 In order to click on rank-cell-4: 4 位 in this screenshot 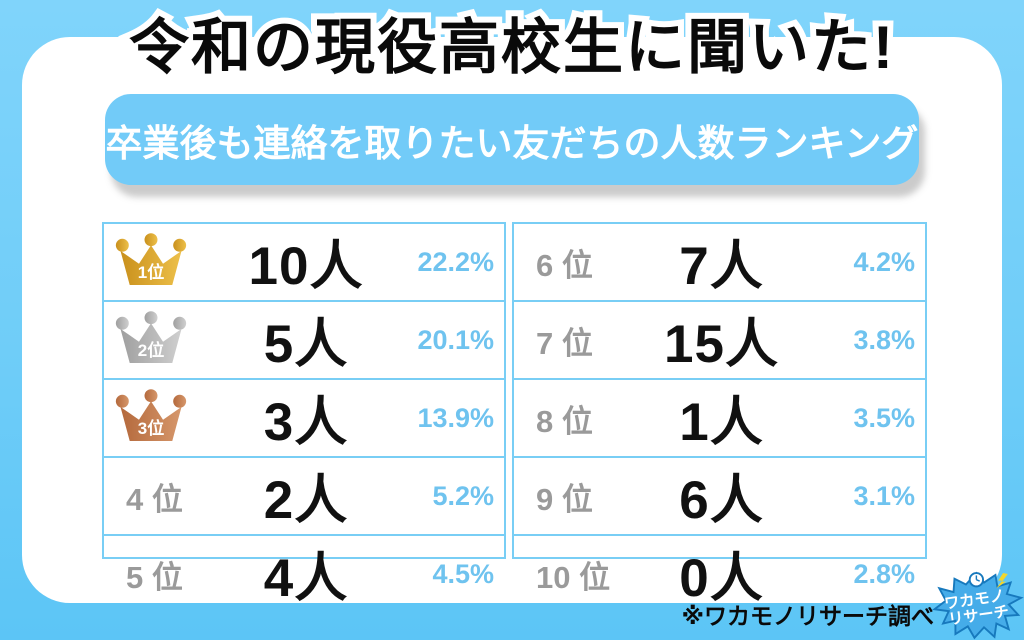, I will do `click(160, 496)`.